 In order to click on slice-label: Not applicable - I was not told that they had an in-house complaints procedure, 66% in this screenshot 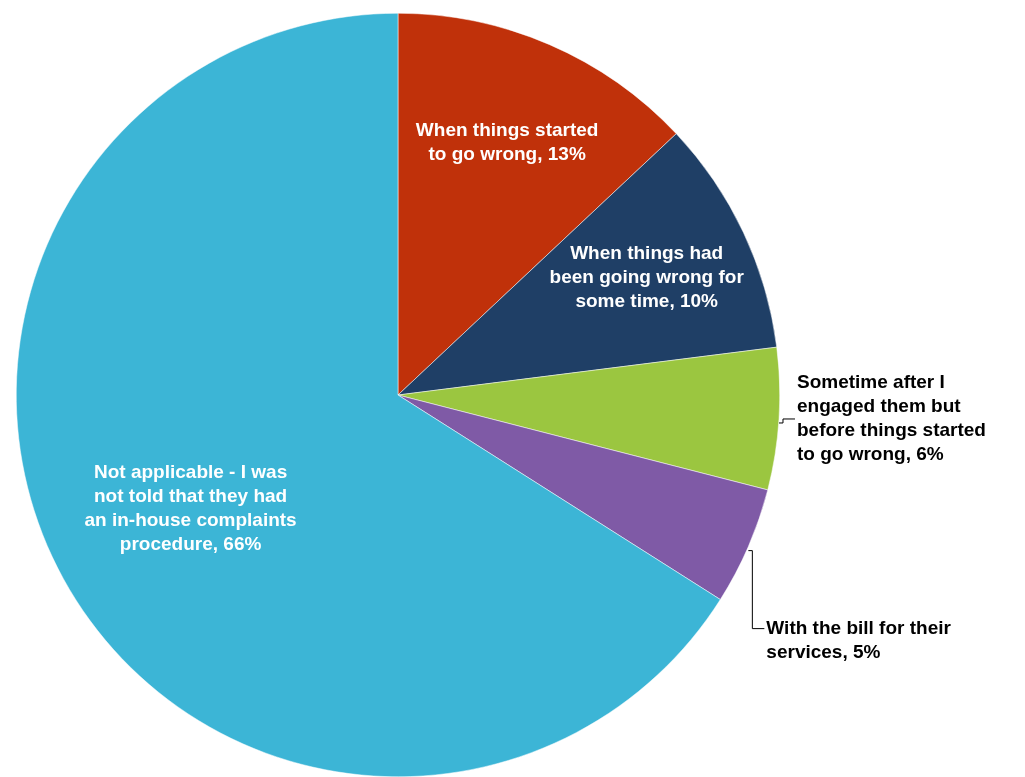, I will do `click(190, 508)`.